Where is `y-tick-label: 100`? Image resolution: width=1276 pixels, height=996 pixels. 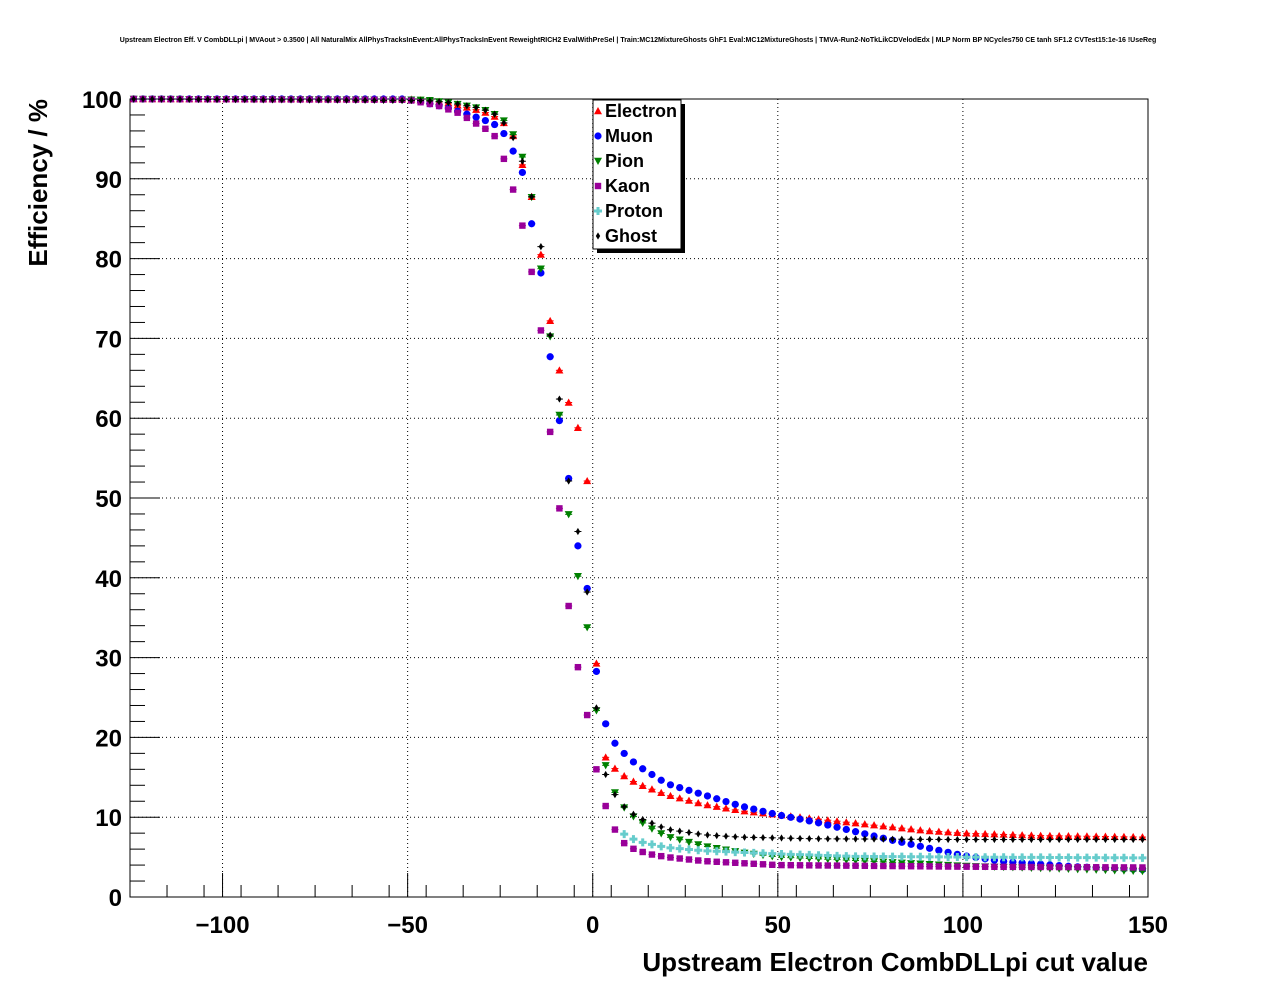
y-tick-label: 100 is located at coordinates (102, 100).